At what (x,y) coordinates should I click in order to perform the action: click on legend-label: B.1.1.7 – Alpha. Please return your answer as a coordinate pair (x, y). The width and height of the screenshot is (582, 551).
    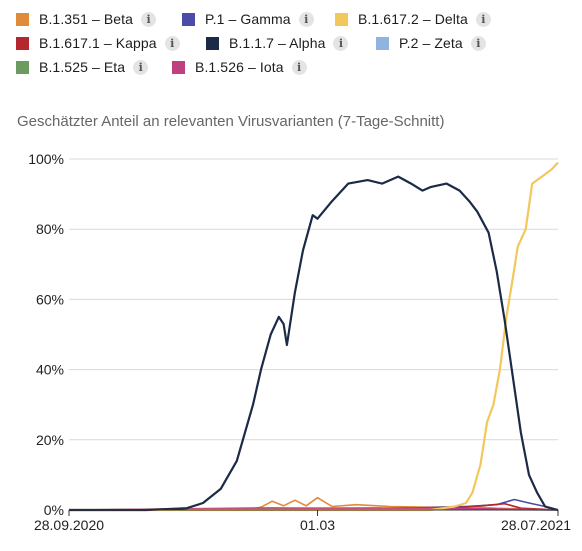
    Looking at the image, I should click on (277, 43).